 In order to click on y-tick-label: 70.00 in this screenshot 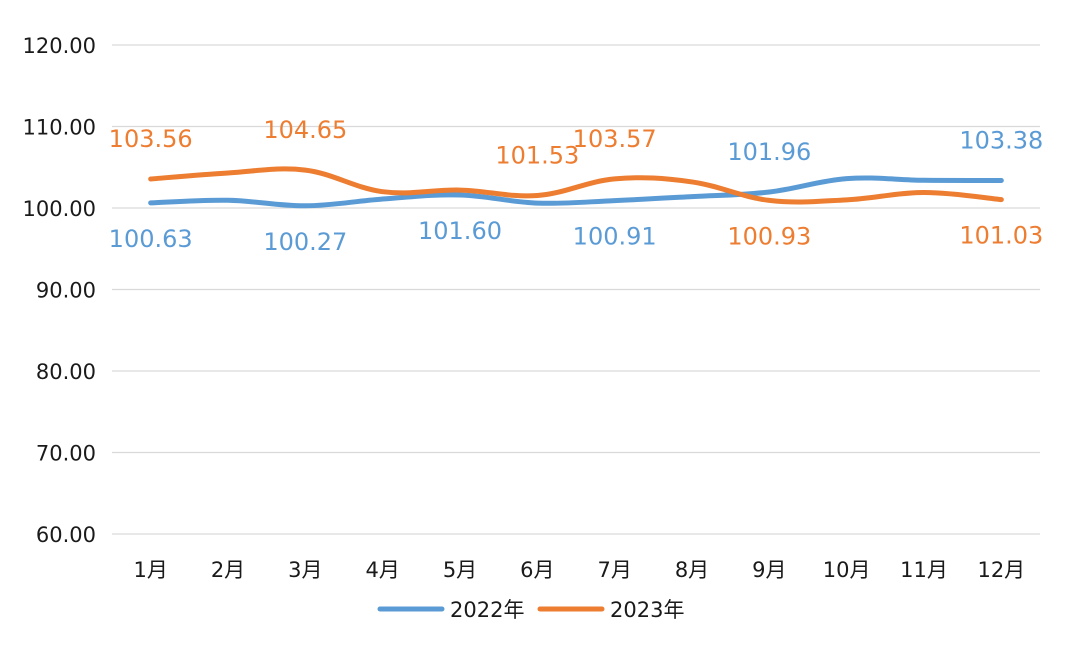, I will do `click(66, 454)`.